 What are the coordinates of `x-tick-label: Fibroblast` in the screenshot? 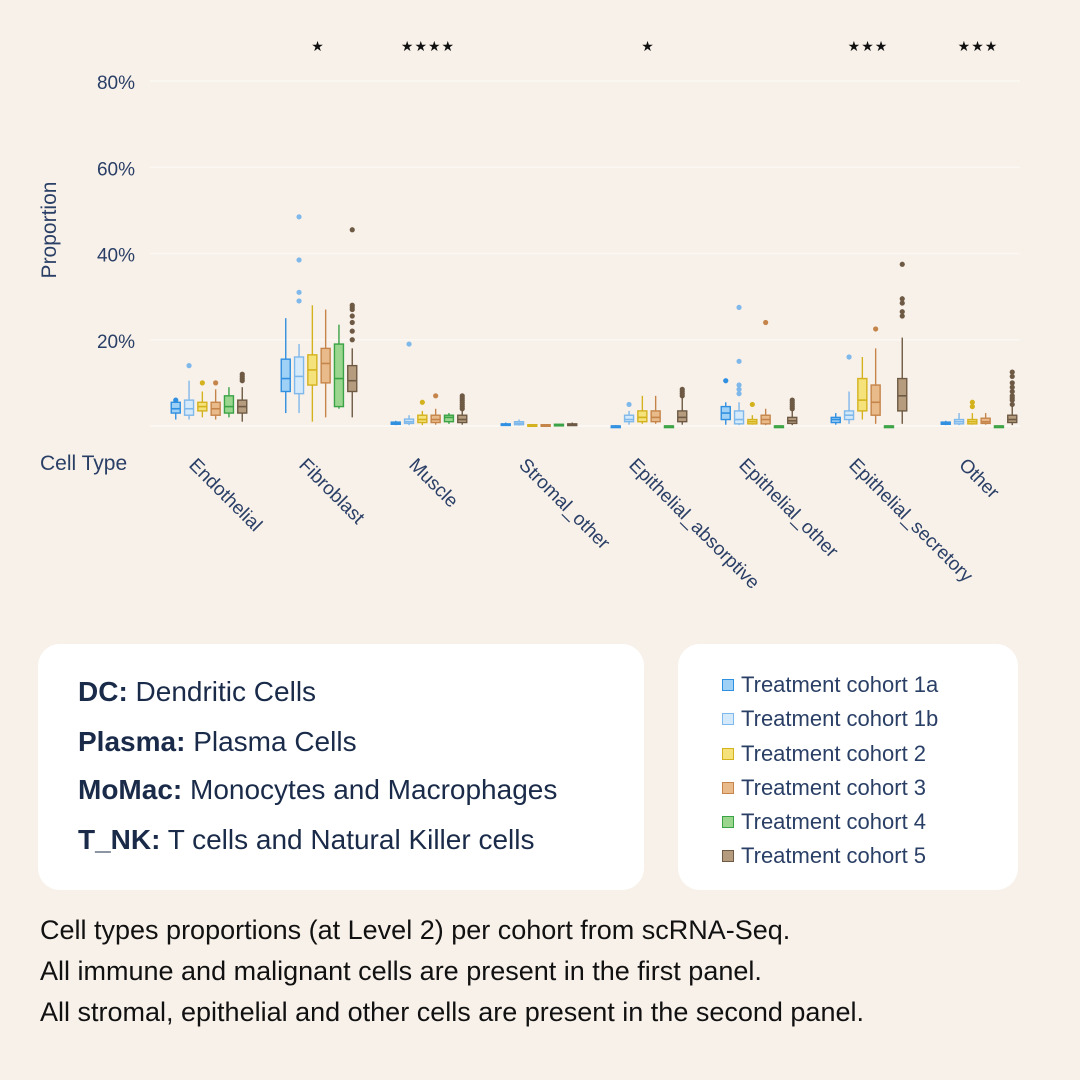 It's located at (331, 492).